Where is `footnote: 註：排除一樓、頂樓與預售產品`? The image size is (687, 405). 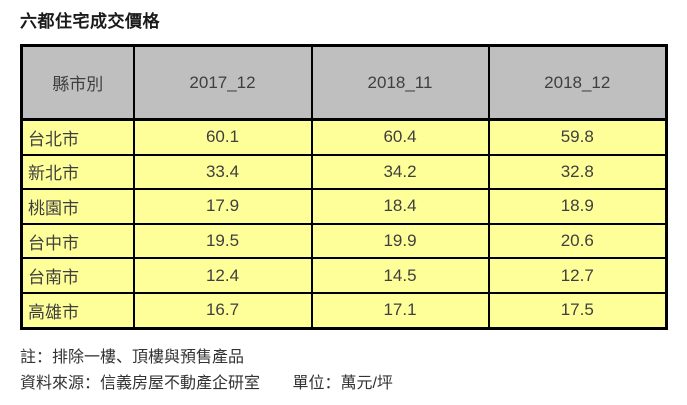
footnote: 註：排除一樓、頂樓與預售產品 is located at coordinates (132, 357).